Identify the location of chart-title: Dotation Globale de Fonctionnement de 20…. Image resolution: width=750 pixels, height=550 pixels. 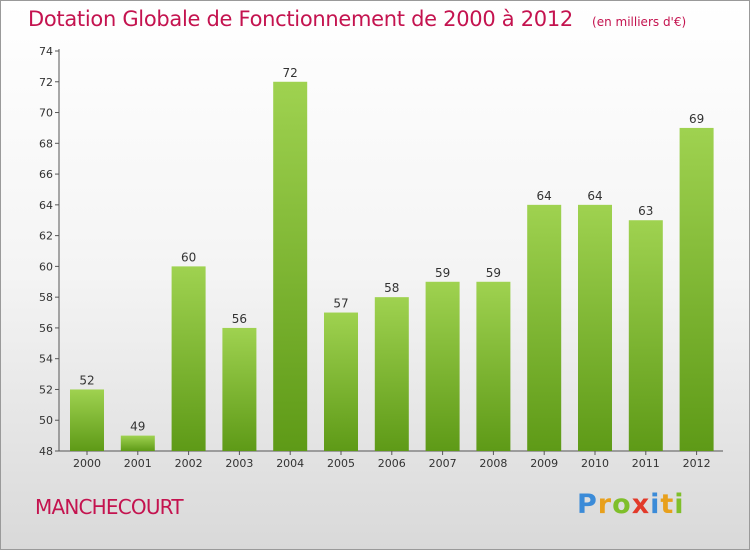
(300, 19).